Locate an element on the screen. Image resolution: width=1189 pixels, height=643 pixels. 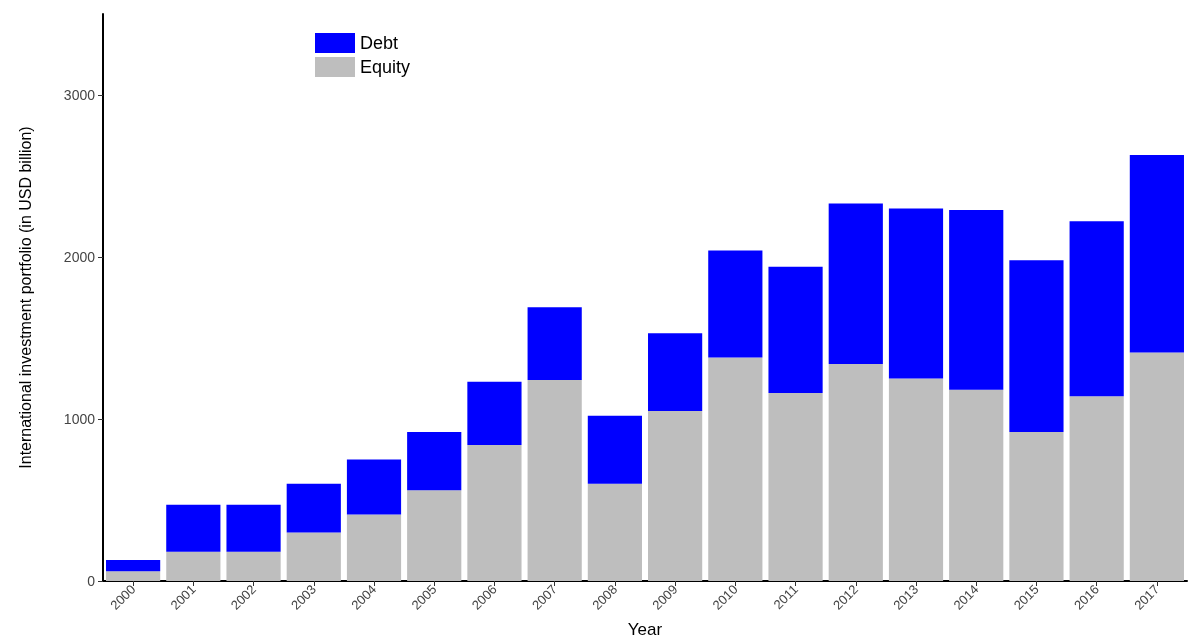
y-axis-title: International investment portfolio (in USD billion) is located at coordinates (25, 297).